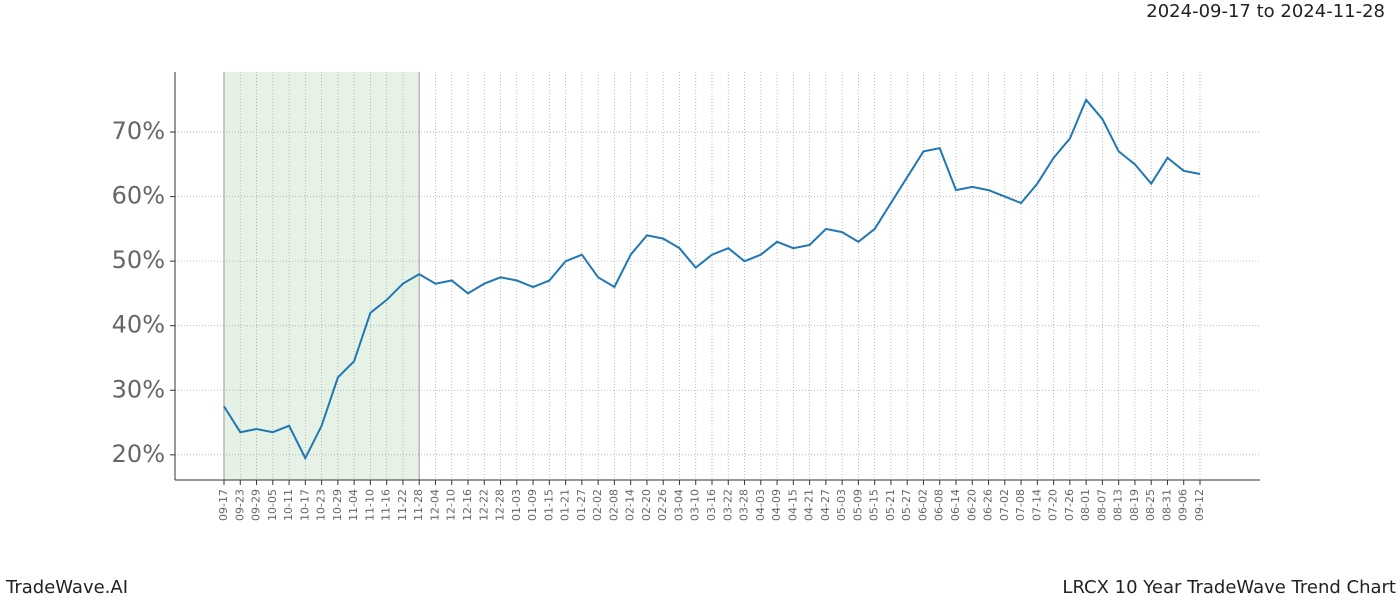 The width and height of the screenshot is (1400, 600). Describe the element at coordinates (1020, 505) in the screenshot. I see `x-tick-label: 07-08` at that location.